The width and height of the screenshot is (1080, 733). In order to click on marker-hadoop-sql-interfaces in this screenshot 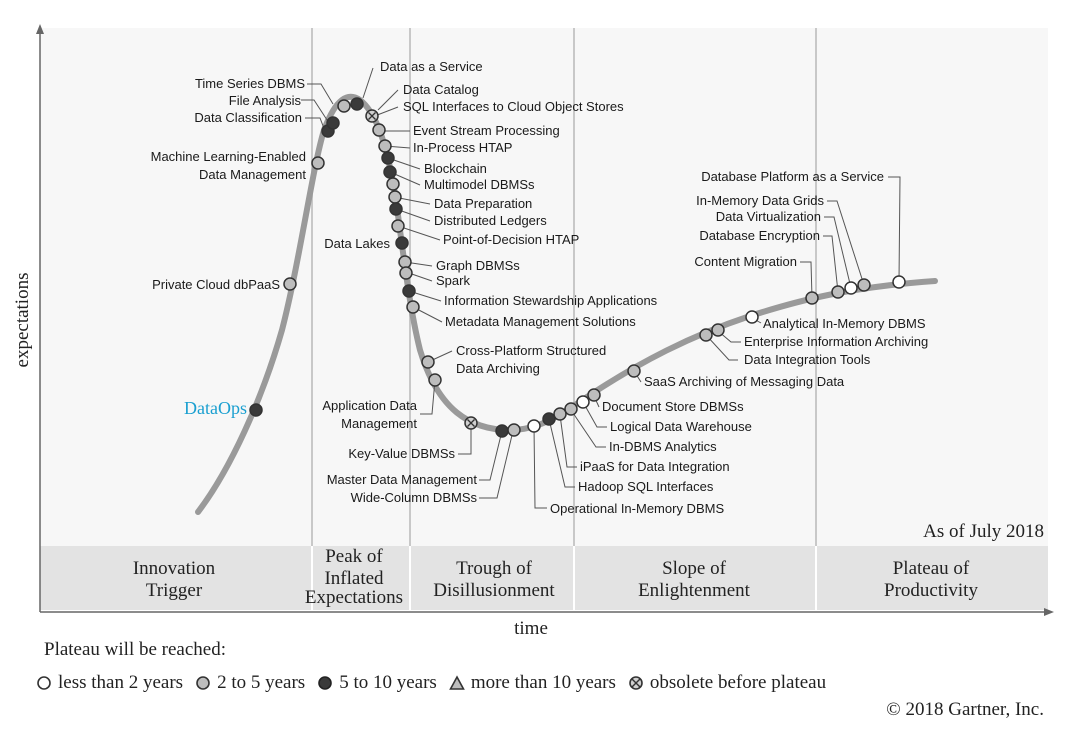, I will do `click(549, 419)`.